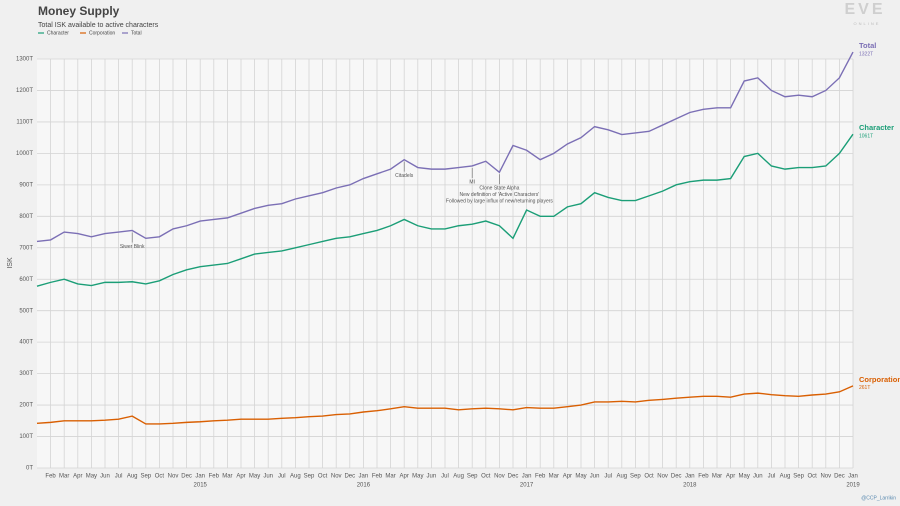 The width and height of the screenshot is (900, 506). Describe the element at coordinates (867, 23) in the screenshot. I see `logo-sub: ONLINE` at that location.